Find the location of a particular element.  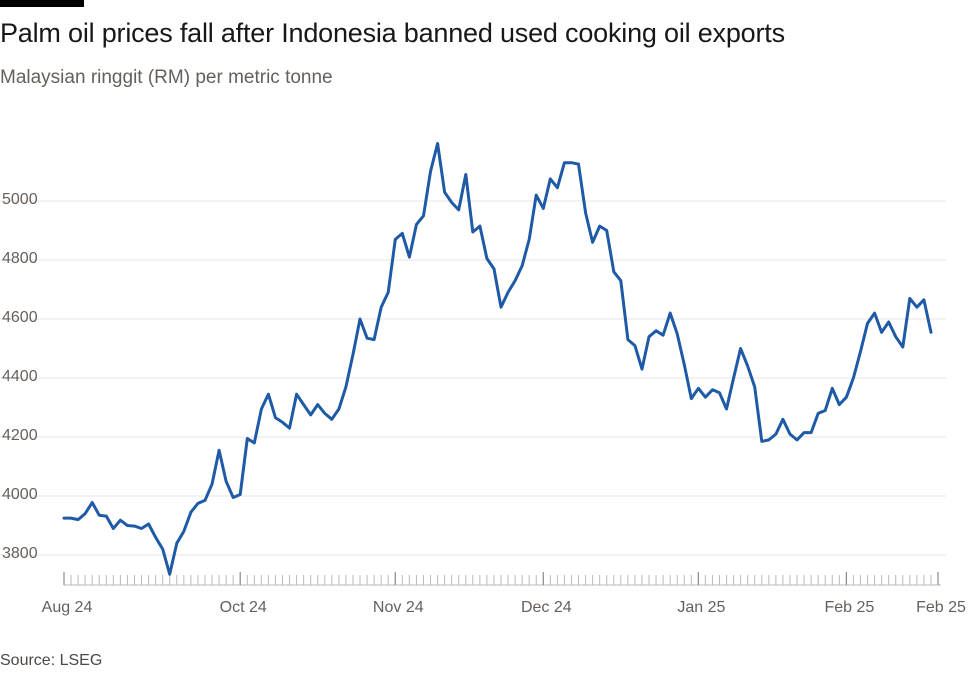

source-note: Source: LSEG is located at coordinates (51, 660).